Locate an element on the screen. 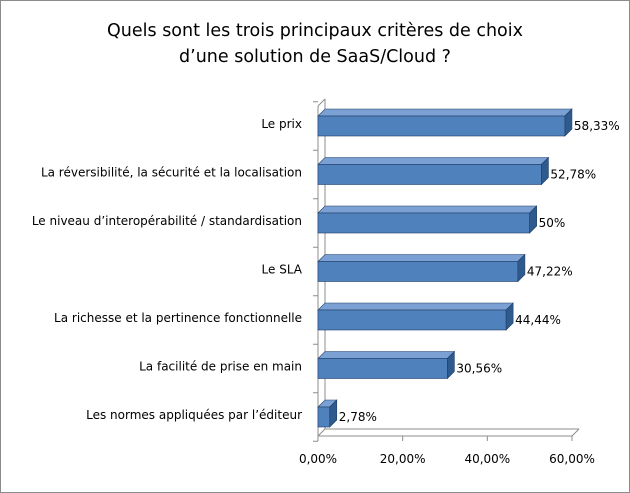  floor-right-edge is located at coordinates (575, 432).